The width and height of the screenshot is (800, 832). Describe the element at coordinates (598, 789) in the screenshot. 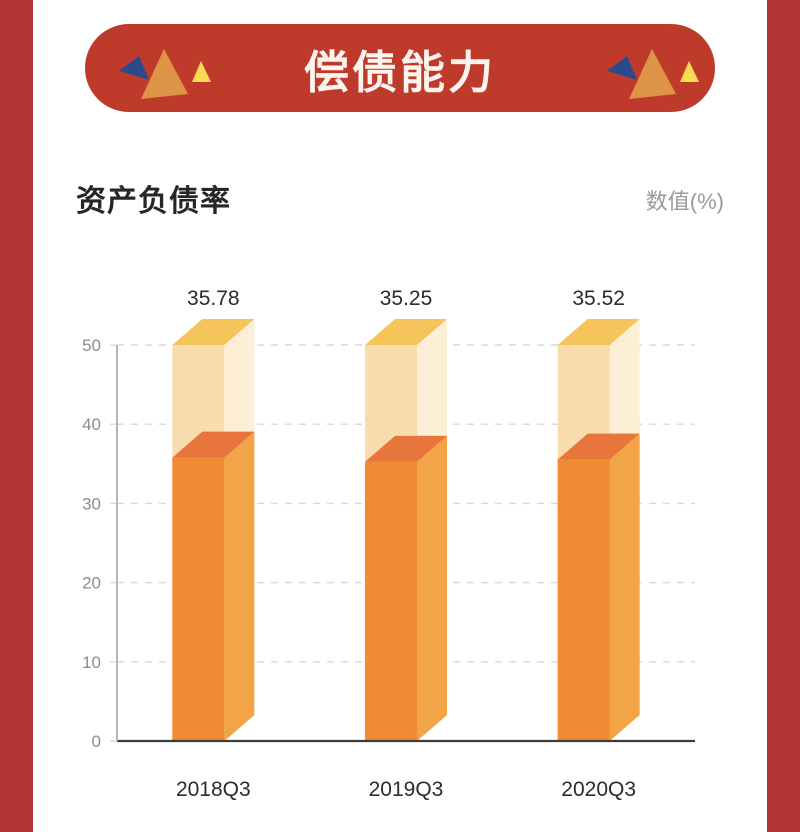

I see `x-axis-category-label: 2020Q3` at that location.